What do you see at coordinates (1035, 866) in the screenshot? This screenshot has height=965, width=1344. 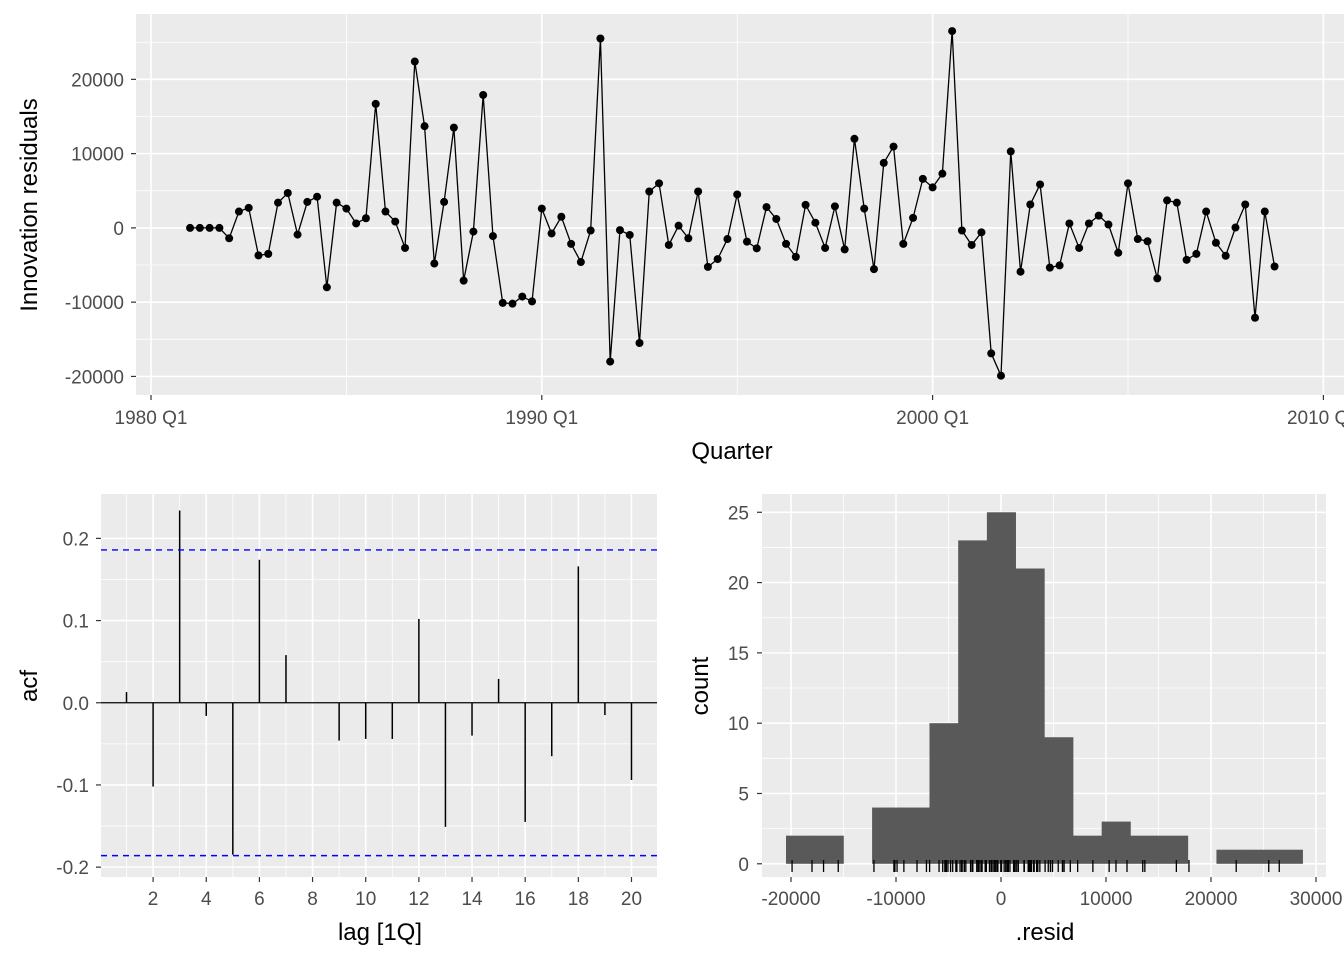 I see `rug-marks` at bounding box center [1035, 866].